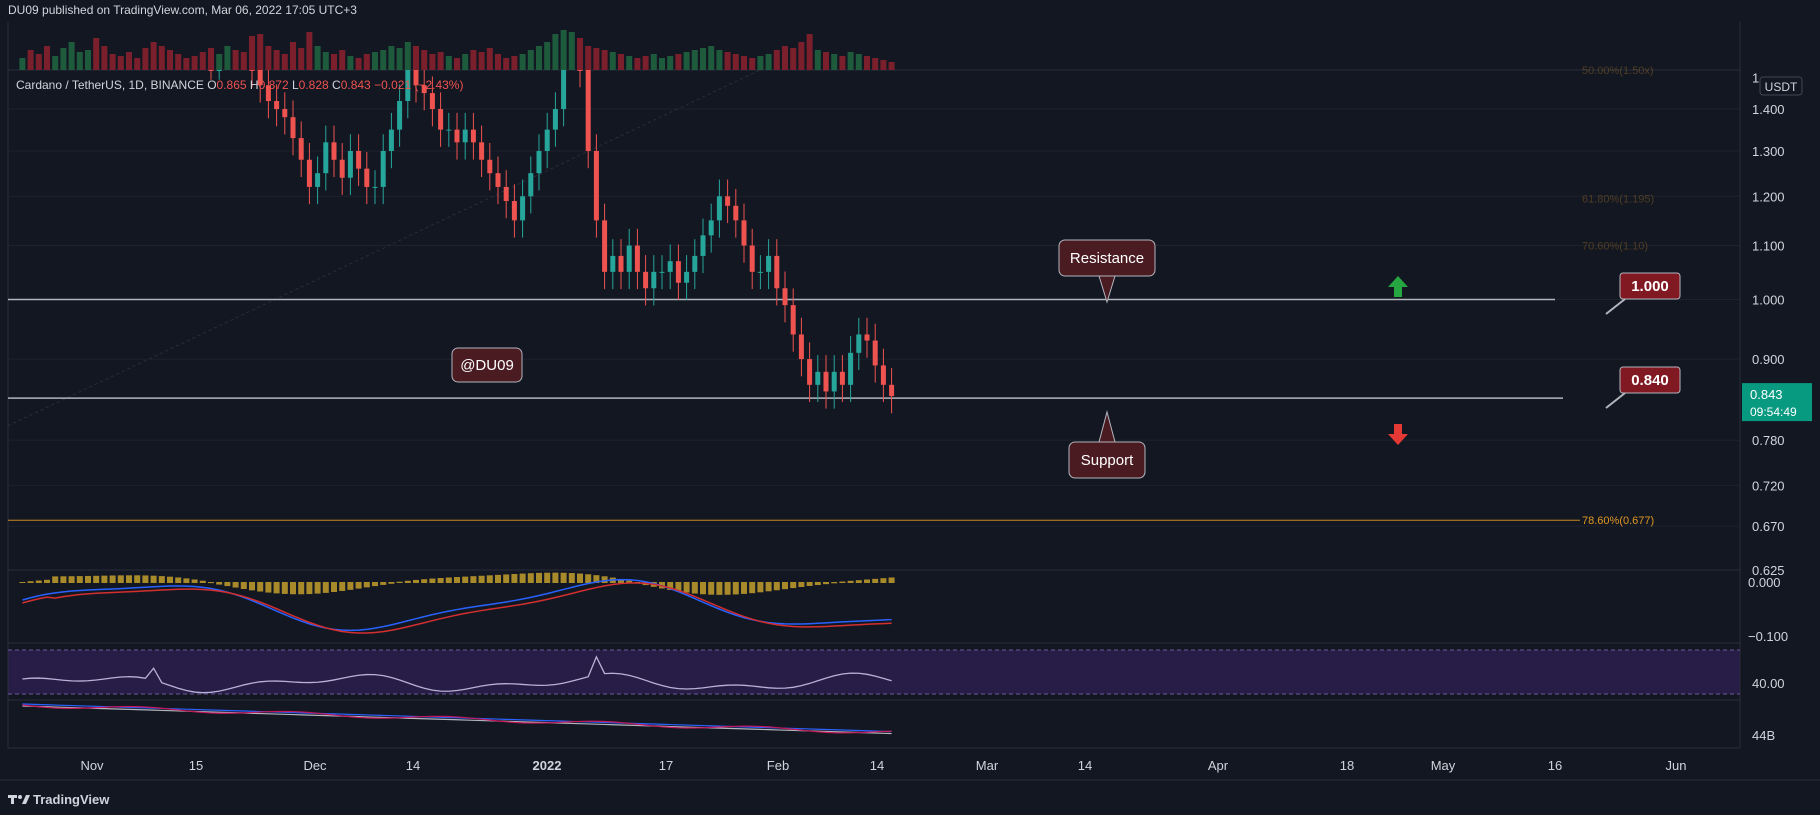 The image size is (1820, 815). I want to click on tradingview-logo: TradingView, so click(58, 799).